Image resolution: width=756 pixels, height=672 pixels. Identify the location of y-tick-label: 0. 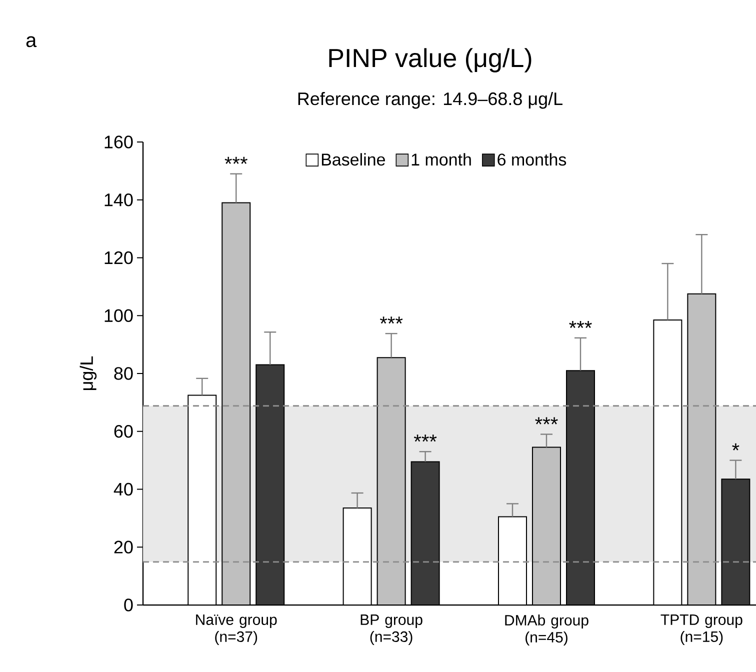
(128, 605).